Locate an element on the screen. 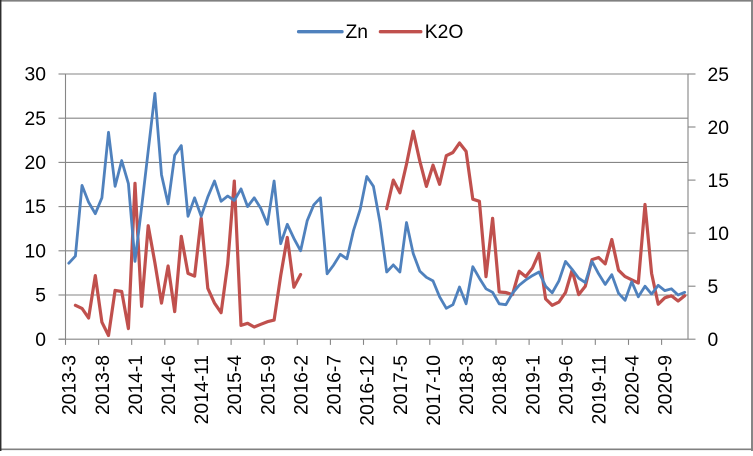 Image resolution: width=753 pixels, height=456 pixels. svg-text: 2016-12 is located at coordinates (368, 390).